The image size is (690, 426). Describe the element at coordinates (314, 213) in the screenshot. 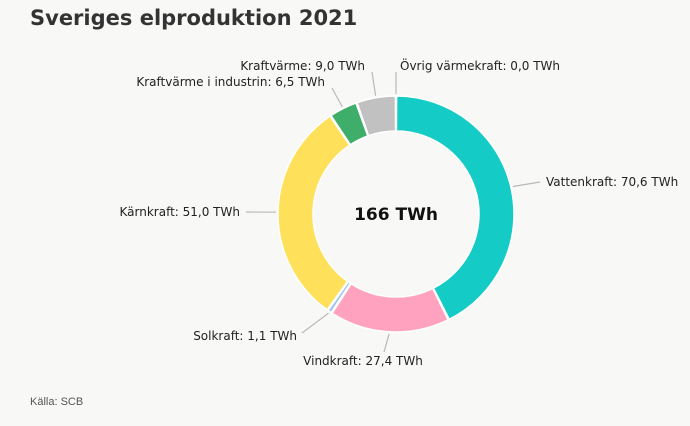

I see `slice-karnkraft` at that location.